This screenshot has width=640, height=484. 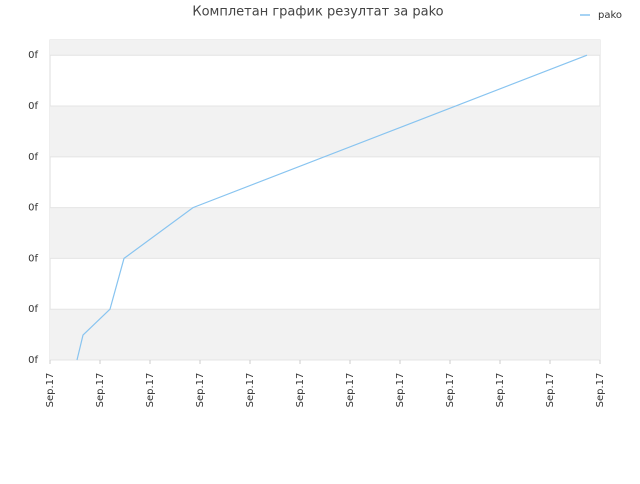 What do you see at coordinates (317, 12) in the screenshot?
I see `chart-title: Комплетан график резултат за pako` at bounding box center [317, 12].